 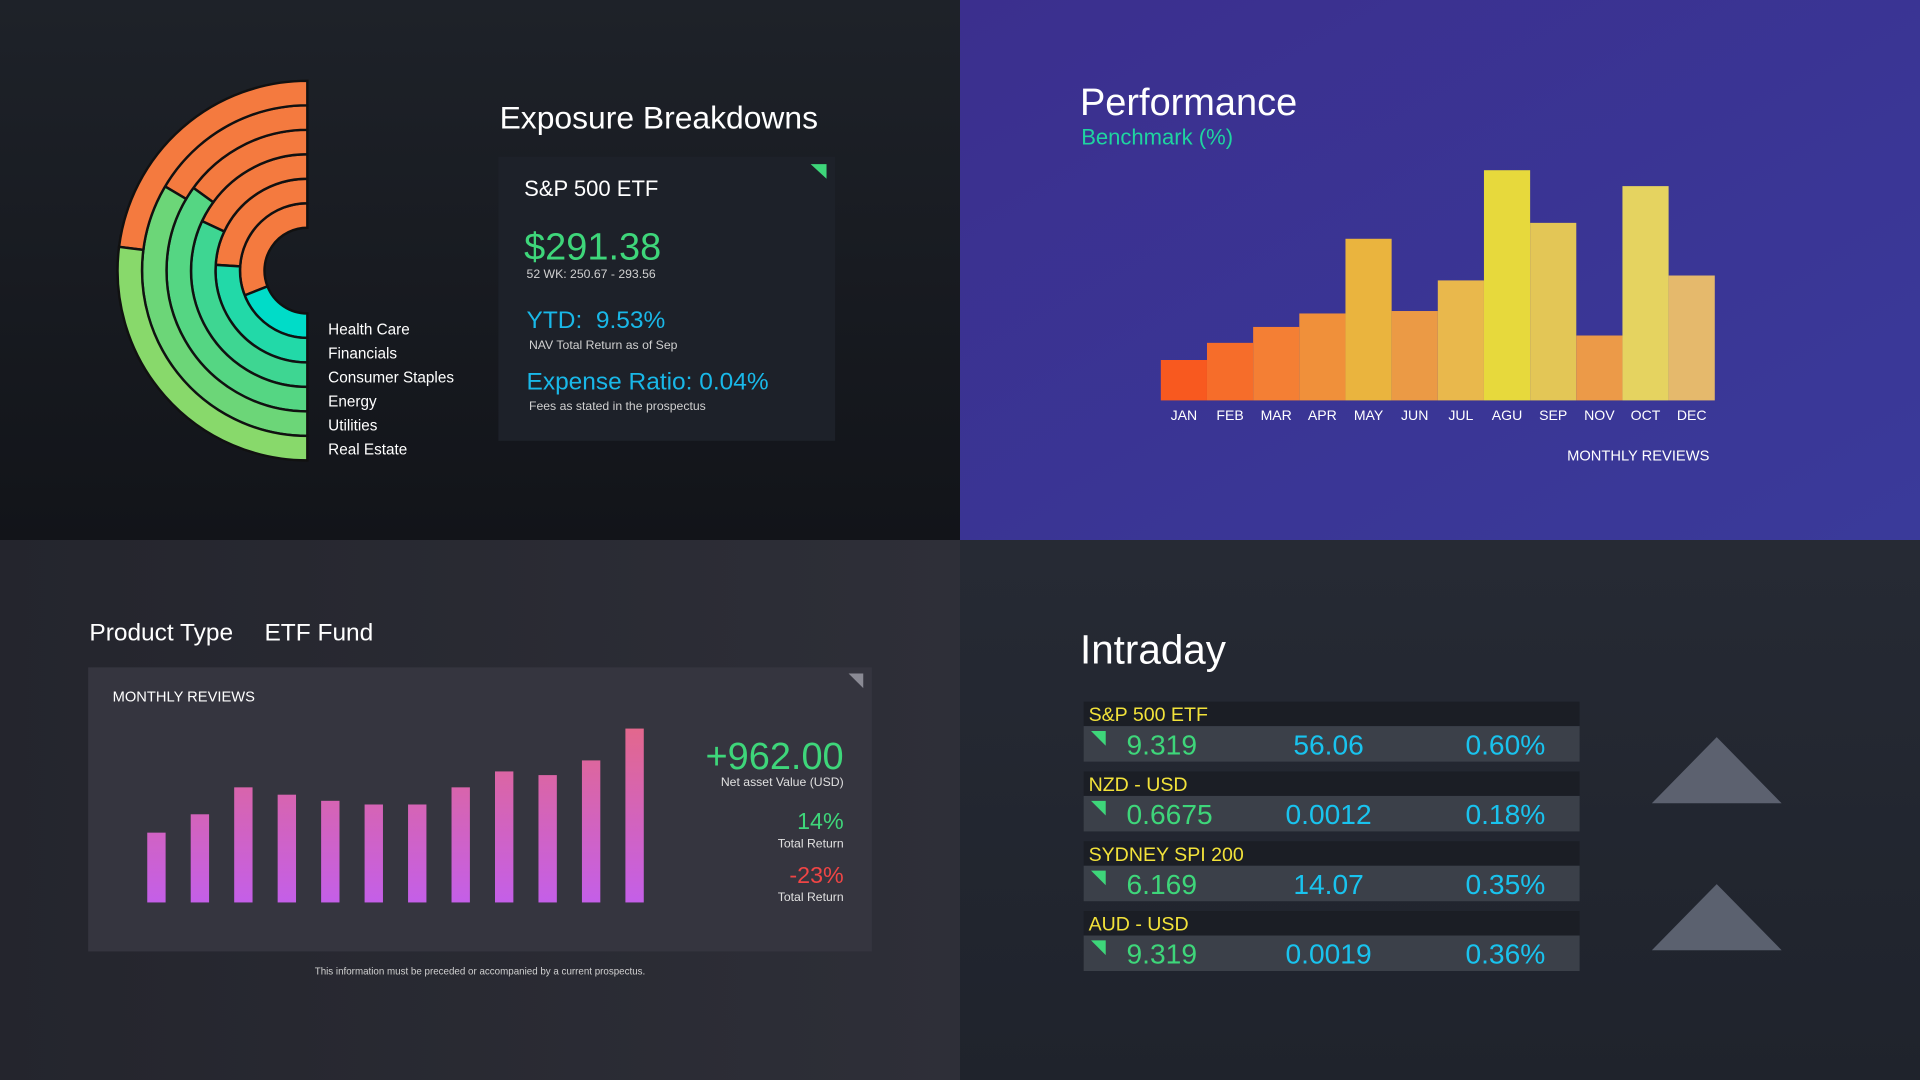 What do you see at coordinates (856, 681) in the screenshot?
I see `corner-flag` at bounding box center [856, 681].